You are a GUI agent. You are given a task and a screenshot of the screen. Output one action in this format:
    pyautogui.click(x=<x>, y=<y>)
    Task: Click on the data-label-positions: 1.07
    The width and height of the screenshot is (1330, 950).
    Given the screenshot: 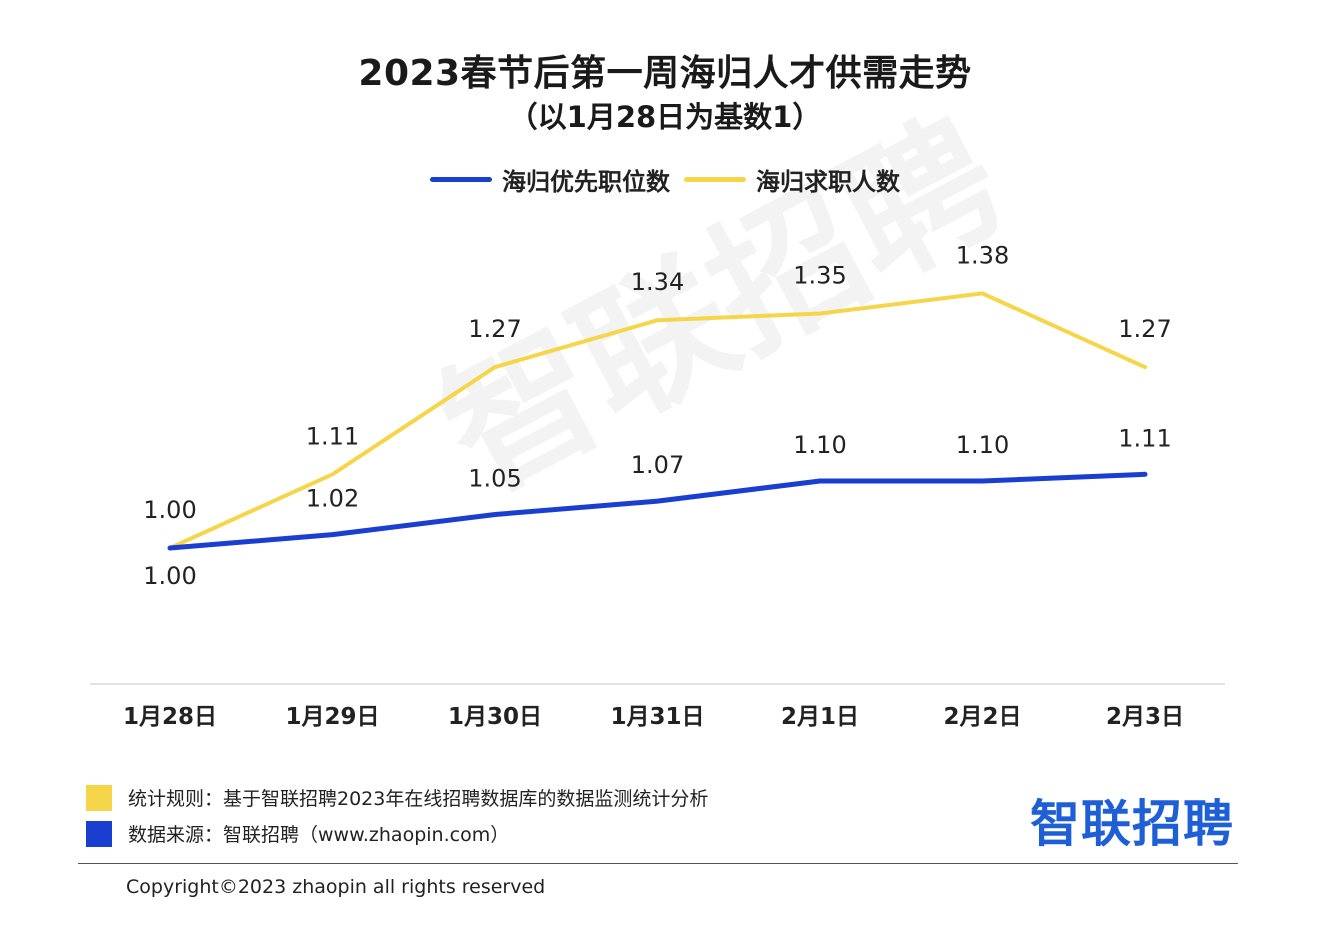 What is the action you would take?
    pyautogui.click(x=657, y=465)
    